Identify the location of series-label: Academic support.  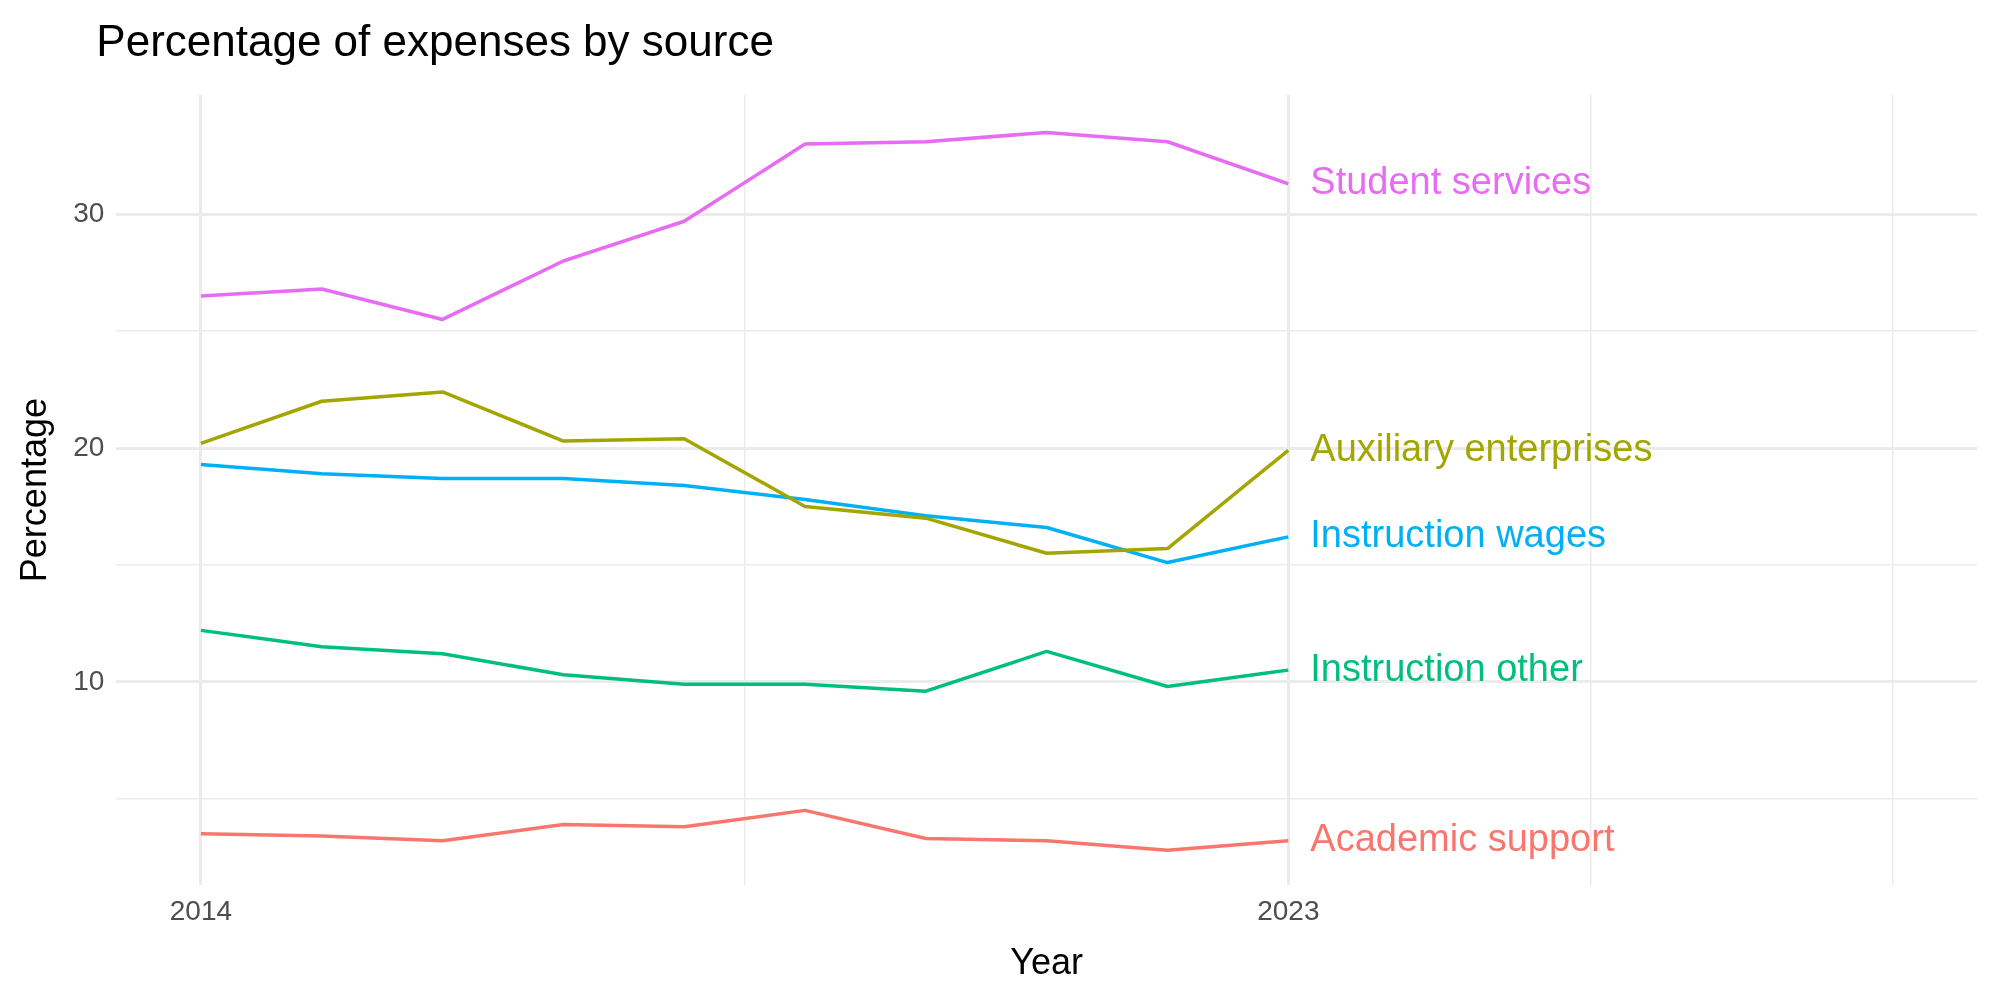
(1462, 838).